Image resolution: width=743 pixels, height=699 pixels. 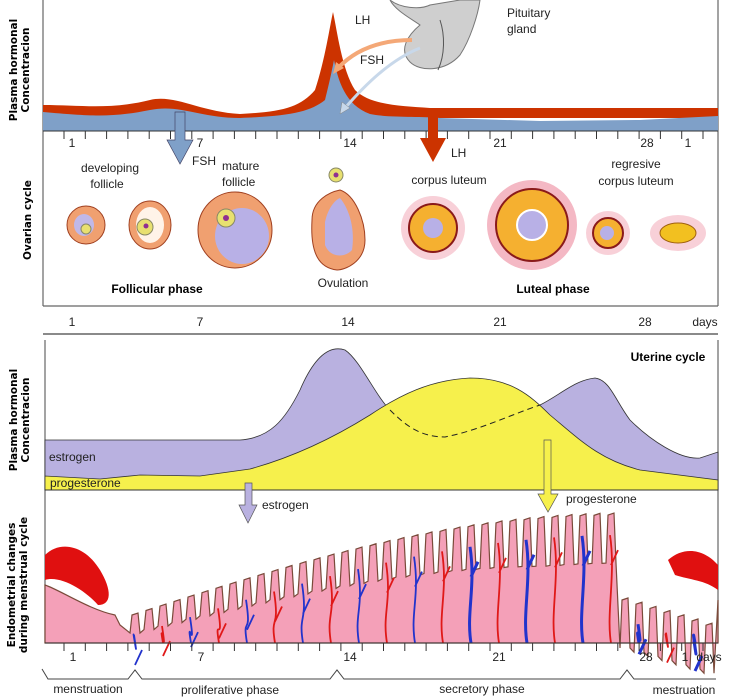 I want to click on y-label-ovarian: Ovarian cycle, so click(x=28, y=220).